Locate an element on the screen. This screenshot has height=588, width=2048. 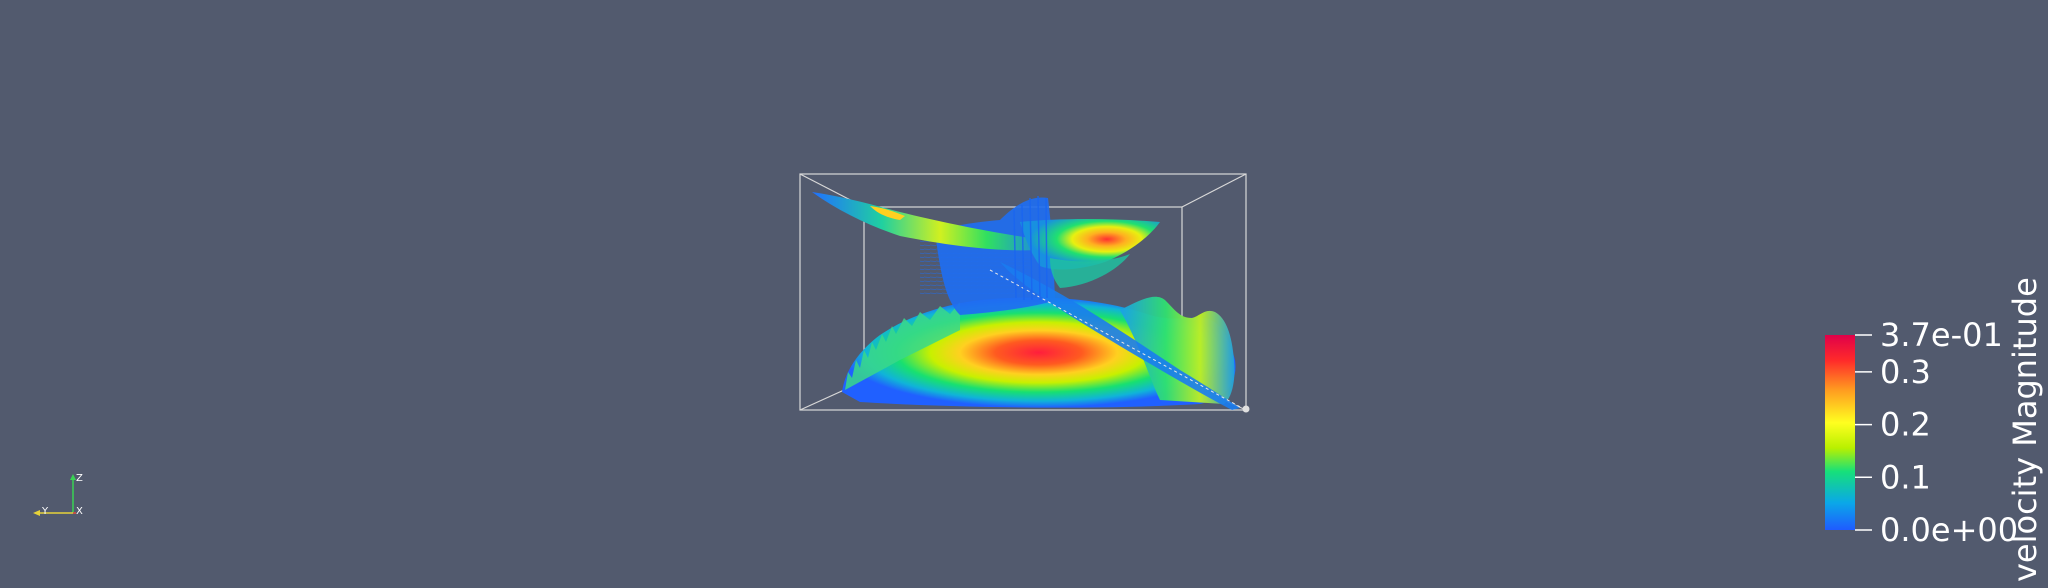
top-left-hot-streak is located at coordinates (887, 213).